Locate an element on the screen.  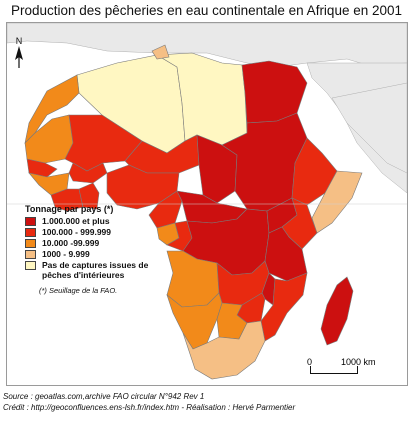
arabia-landmass is located at coordinates (369, 128).